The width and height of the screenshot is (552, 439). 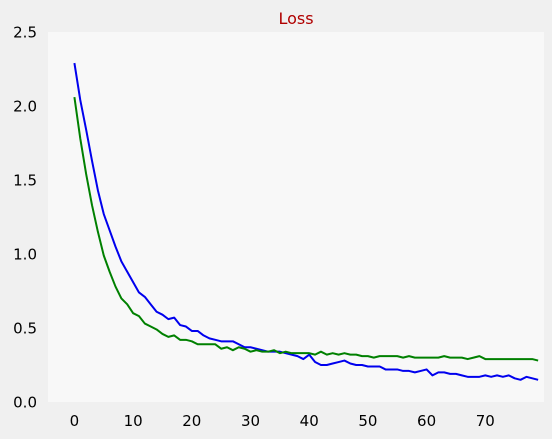 What do you see at coordinates (191, 421) in the screenshot?
I see `x-tick-label: 20` at bounding box center [191, 421].